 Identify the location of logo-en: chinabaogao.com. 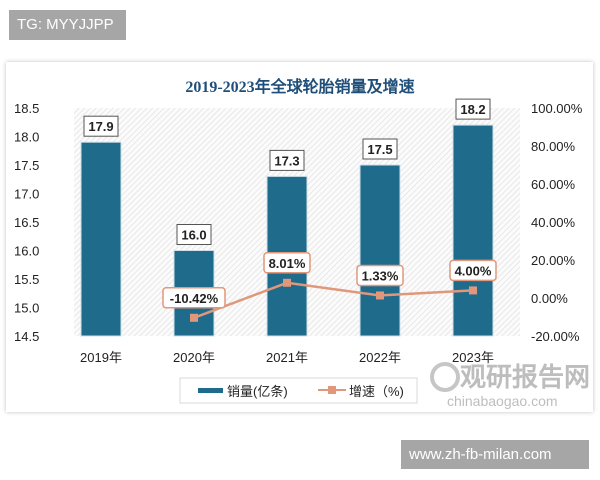
(502, 401).